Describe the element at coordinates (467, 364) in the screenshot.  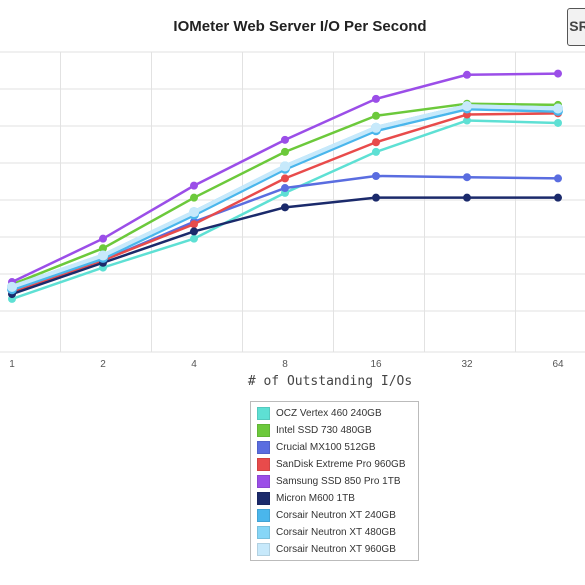
I see `x-tick-label: 32` at that location.